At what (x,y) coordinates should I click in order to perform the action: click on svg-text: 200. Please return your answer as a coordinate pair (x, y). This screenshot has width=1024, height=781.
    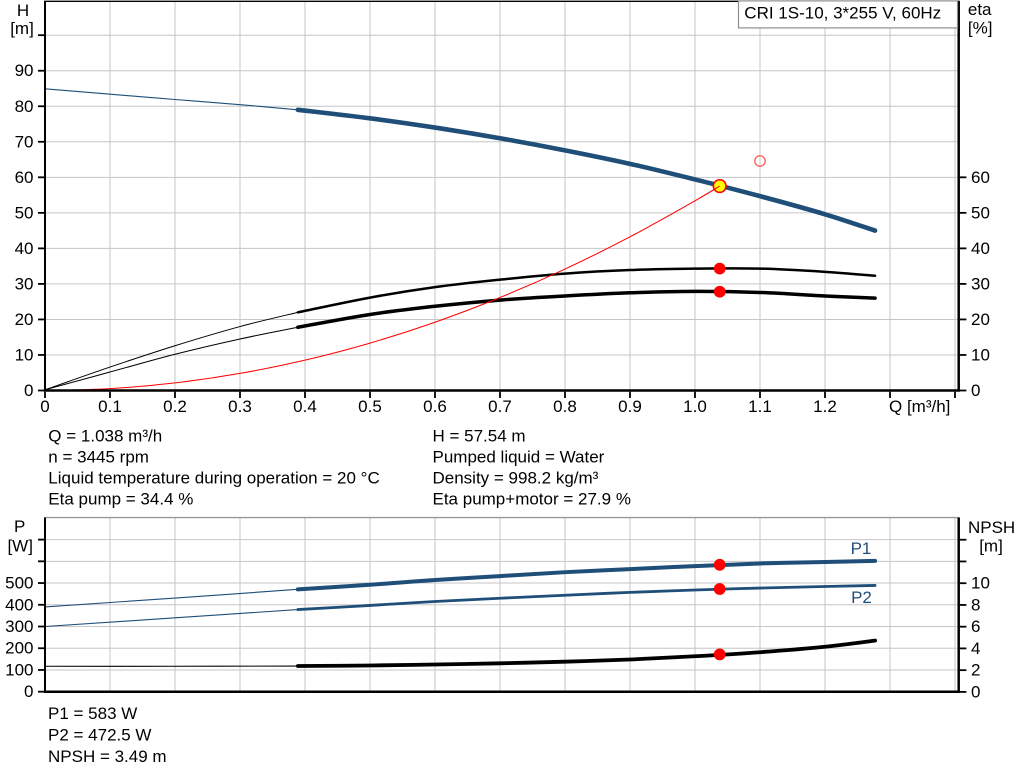
    Looking at the image, I should click on (19, 648).